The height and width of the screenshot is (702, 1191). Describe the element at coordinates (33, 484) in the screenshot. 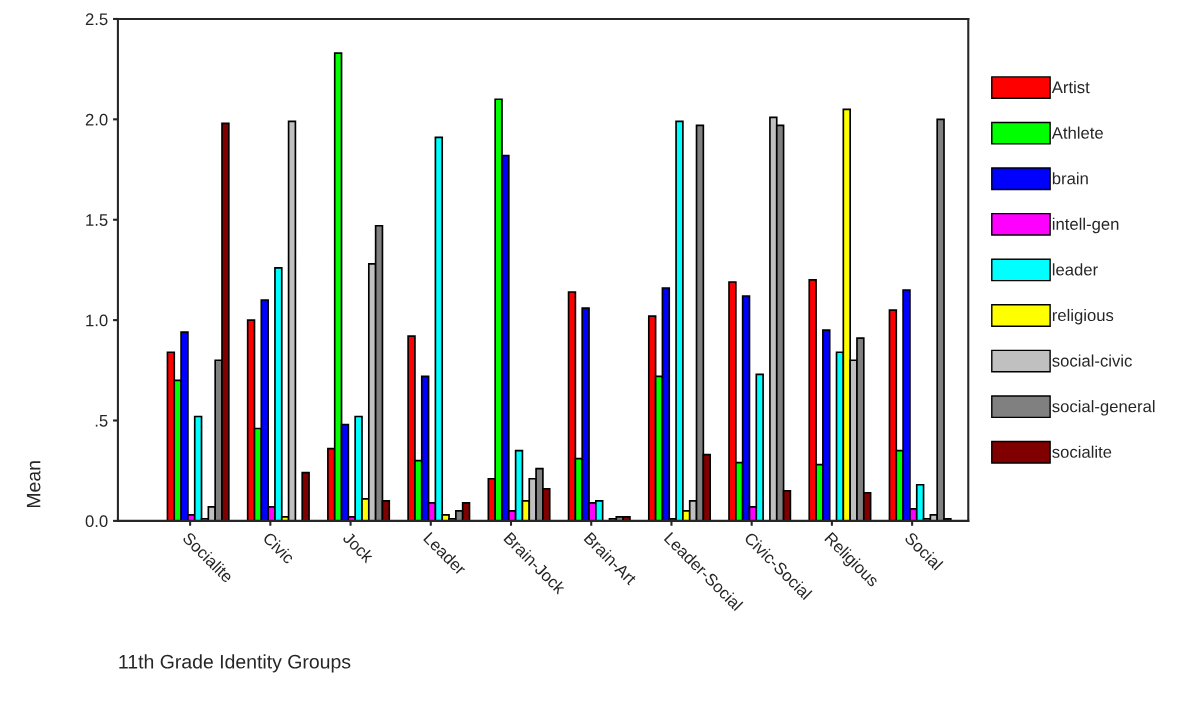

I see `y-axis-title: Mean` at that location.